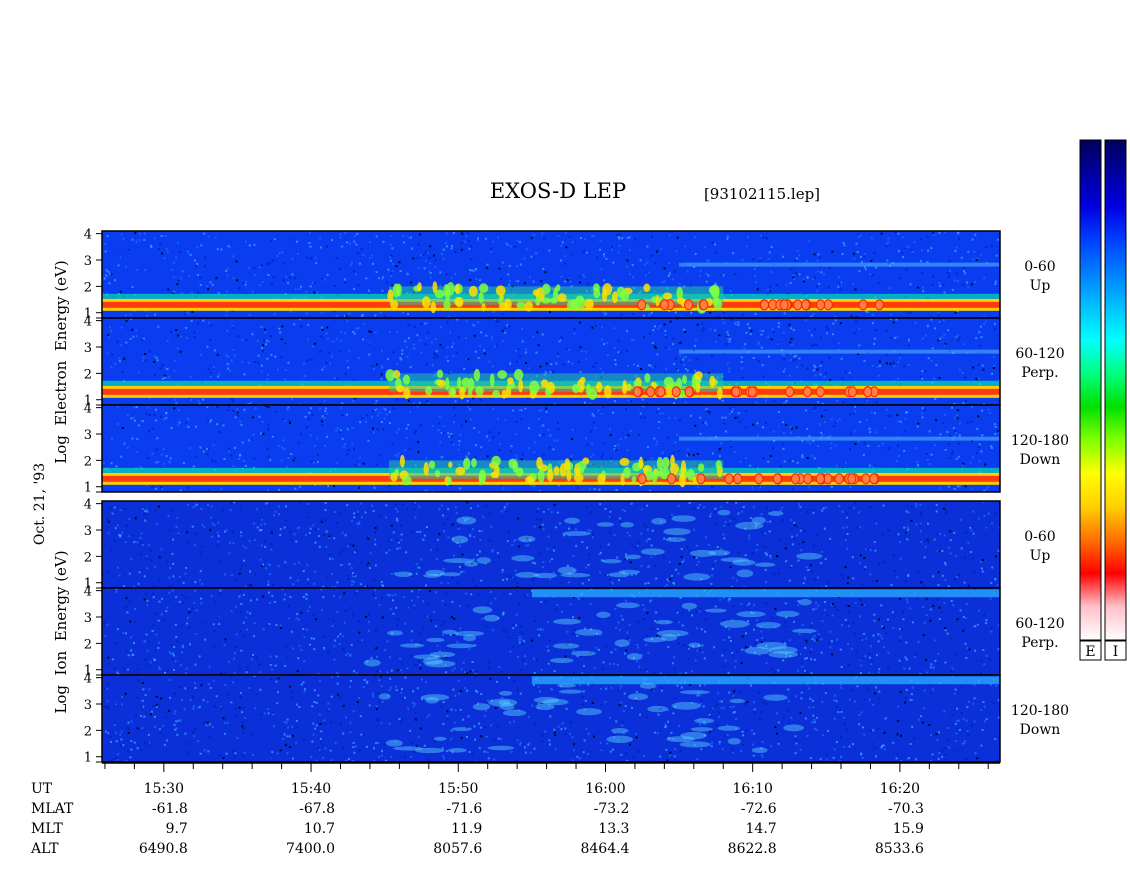 The image size is (1130, 875). I want to click on orbit-mlat-value: -61.8, so click(170, 809).